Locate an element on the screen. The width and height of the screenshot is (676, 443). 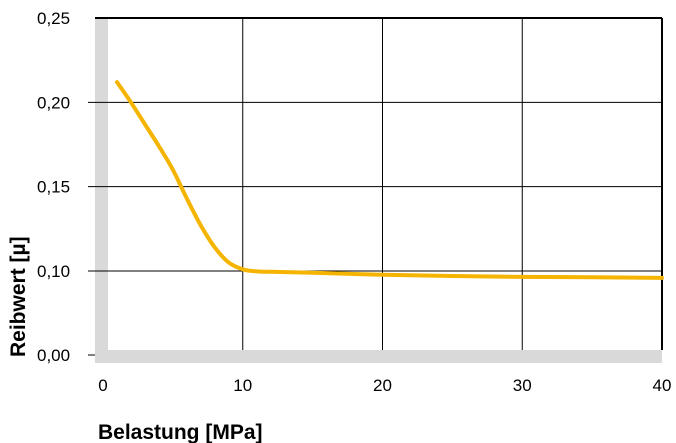
y-tick-label: 0,20 is located at coordinates (53, 102).